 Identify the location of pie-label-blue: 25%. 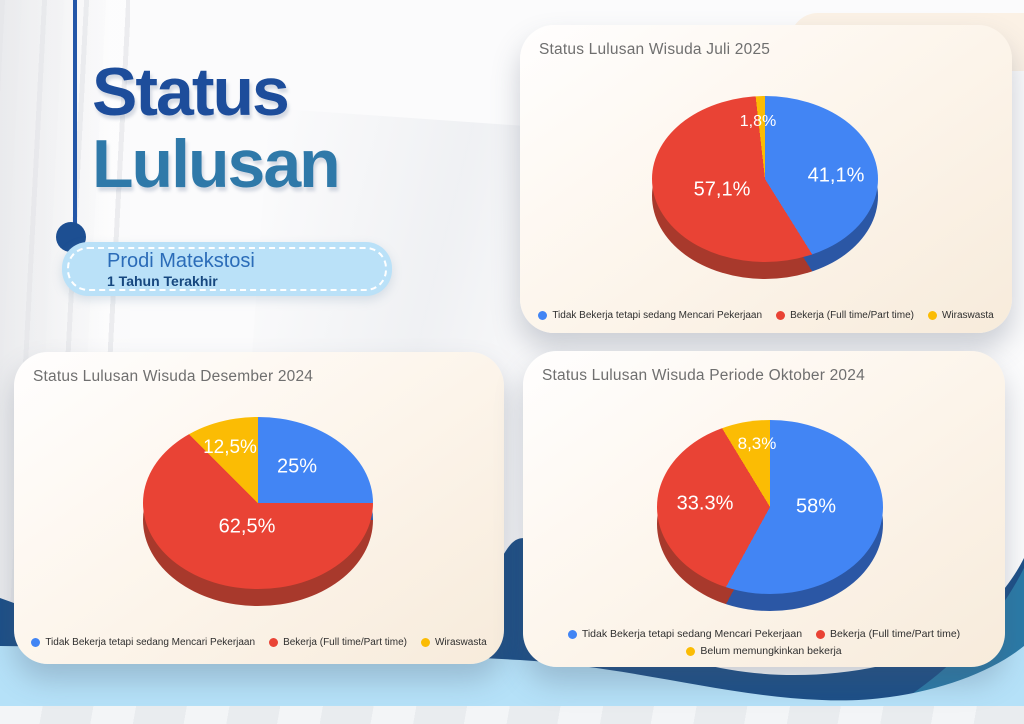
(297, 466).